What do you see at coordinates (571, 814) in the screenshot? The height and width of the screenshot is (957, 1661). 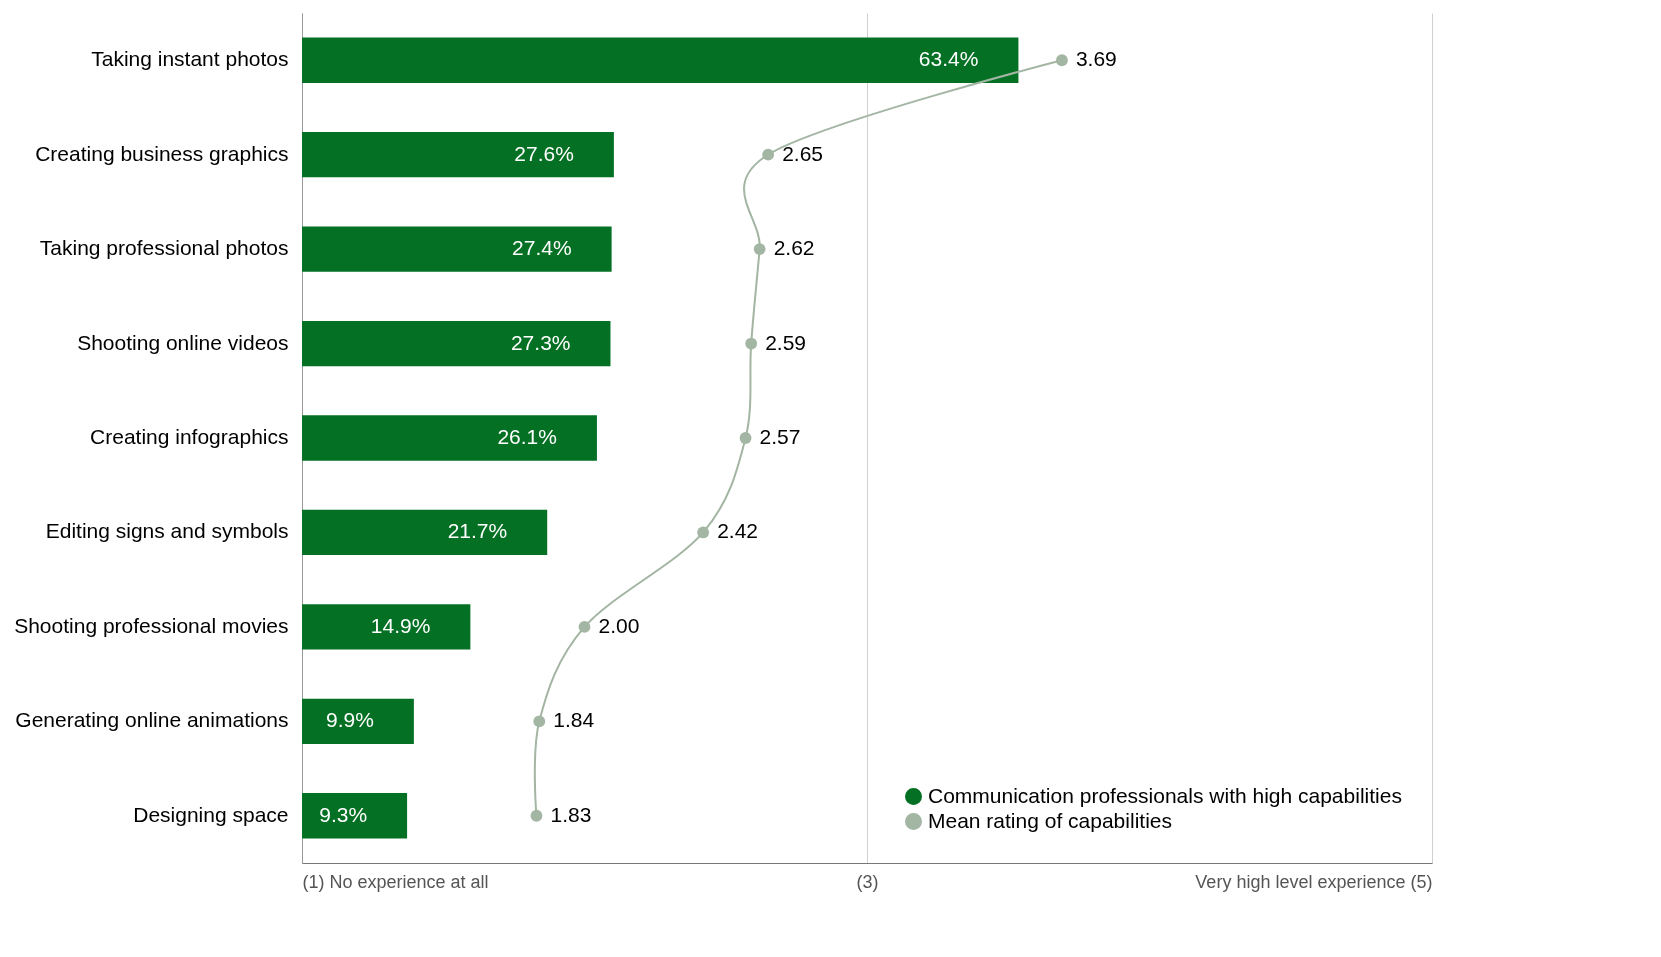 I see `data-label: 1.83` at bounding box center [571, 814].